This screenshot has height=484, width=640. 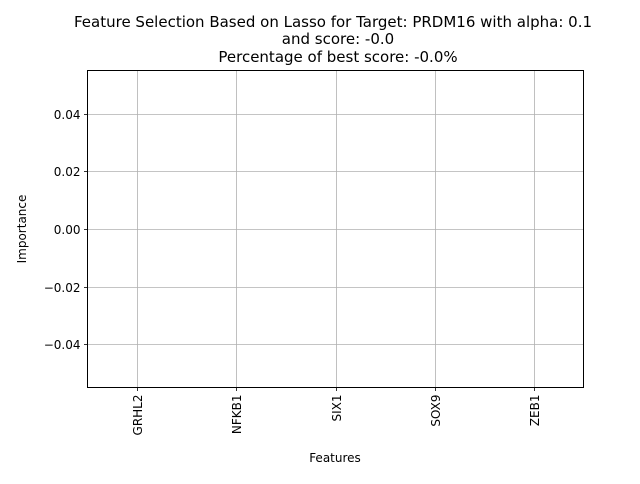 What do you see at coordinates (67, 115) in the screenshot?
I see `y-tick-label: 0.04` at bounding box center [67, 115].